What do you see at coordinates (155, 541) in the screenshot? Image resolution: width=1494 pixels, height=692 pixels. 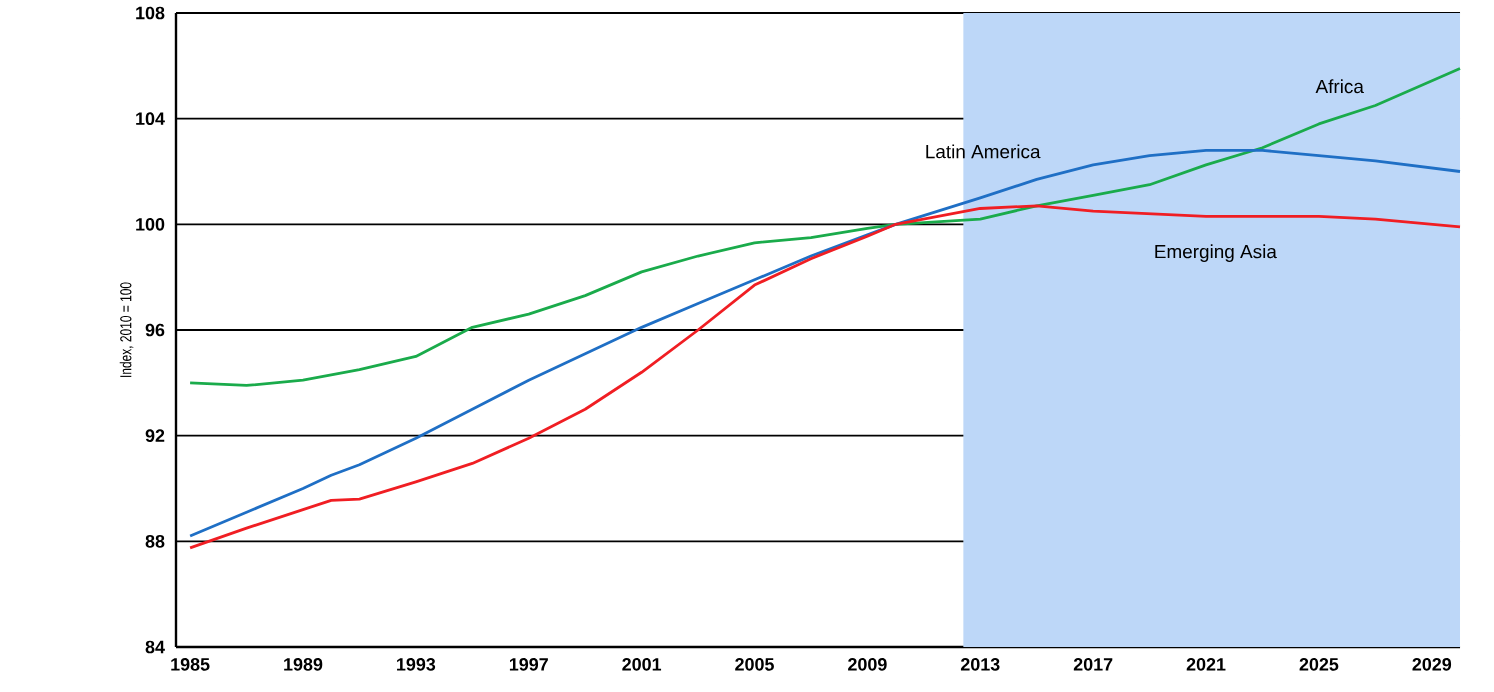 I see `y-tick-label: 88` at bounding box center [155, 541].